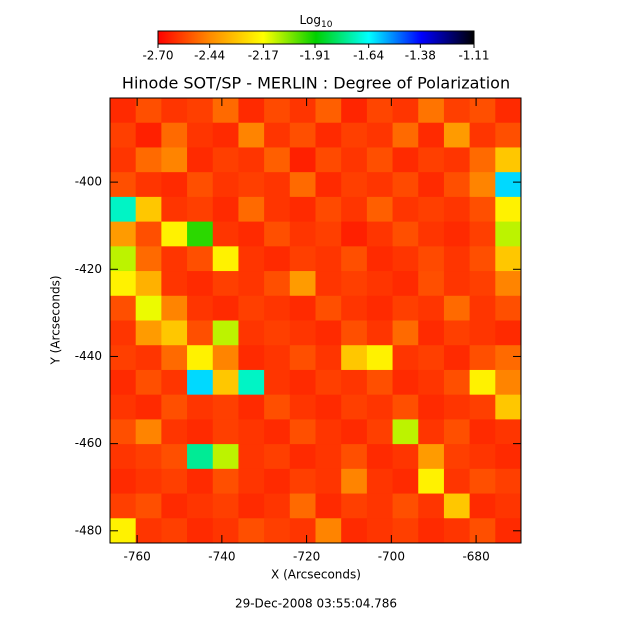 This screenshot has height=640, width=632. I want to click on x-tick-label: -720, so click(306, 557).